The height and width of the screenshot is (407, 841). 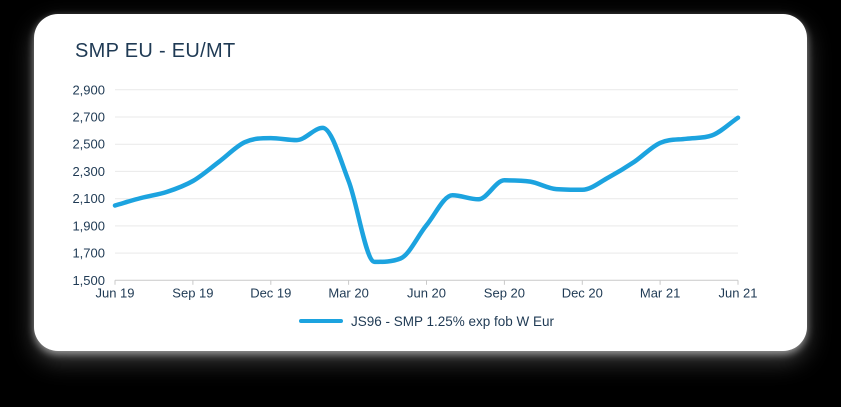 What do you see at coordinates (88, 117) in the screenshot?
I see `y-tick-label: 2,700` at bounding box center [88, 117].